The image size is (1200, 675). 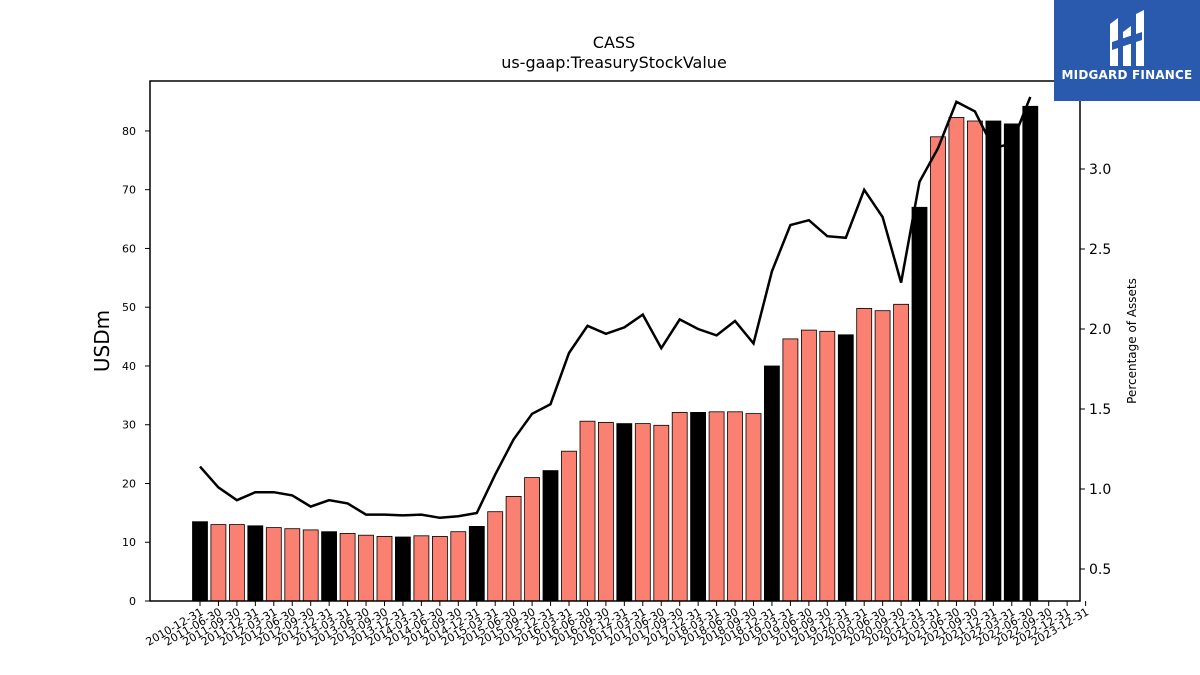 What do you see at coordinates (1095, 370) in the screenshot?
I see `right-axis-ticks: 0.5 1.0 1.5 2.0 2.5 3.0` at bounding box center [1095, 370].